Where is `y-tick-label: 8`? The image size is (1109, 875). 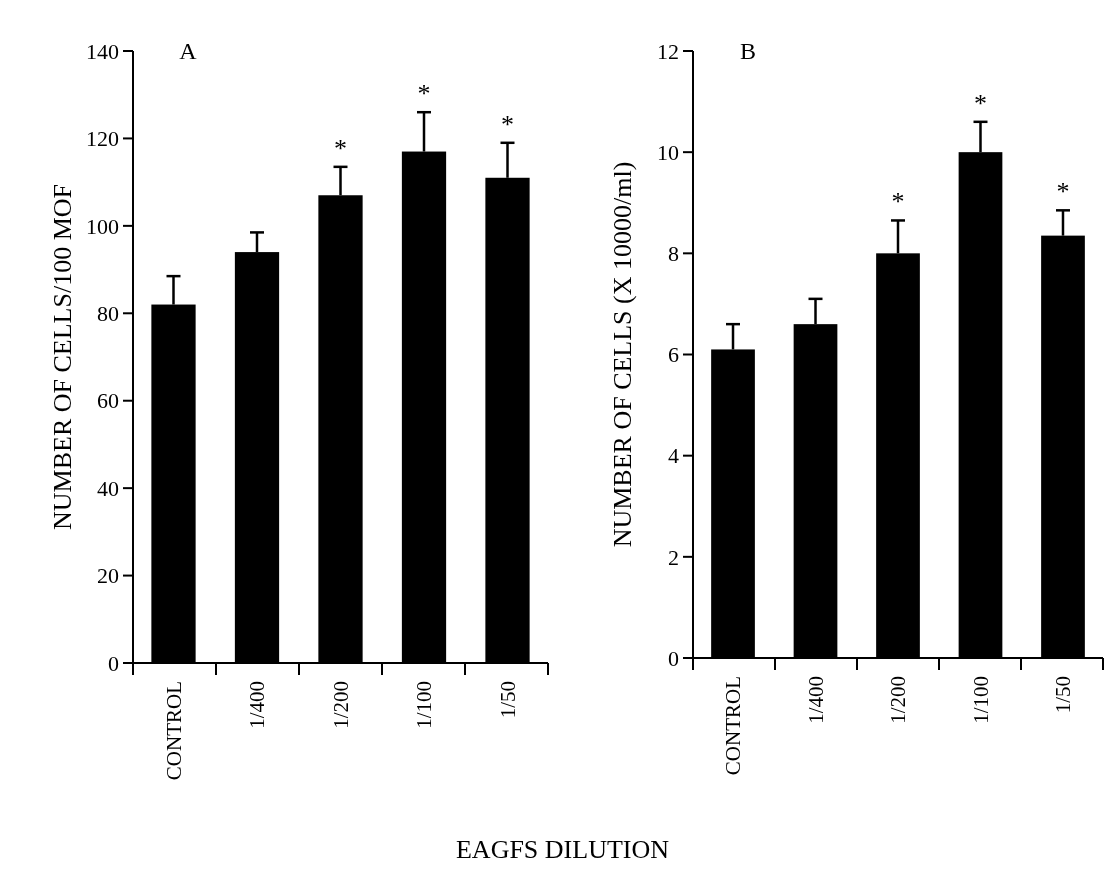 y-tick-label: 8 is located at coordinates (673, 254).